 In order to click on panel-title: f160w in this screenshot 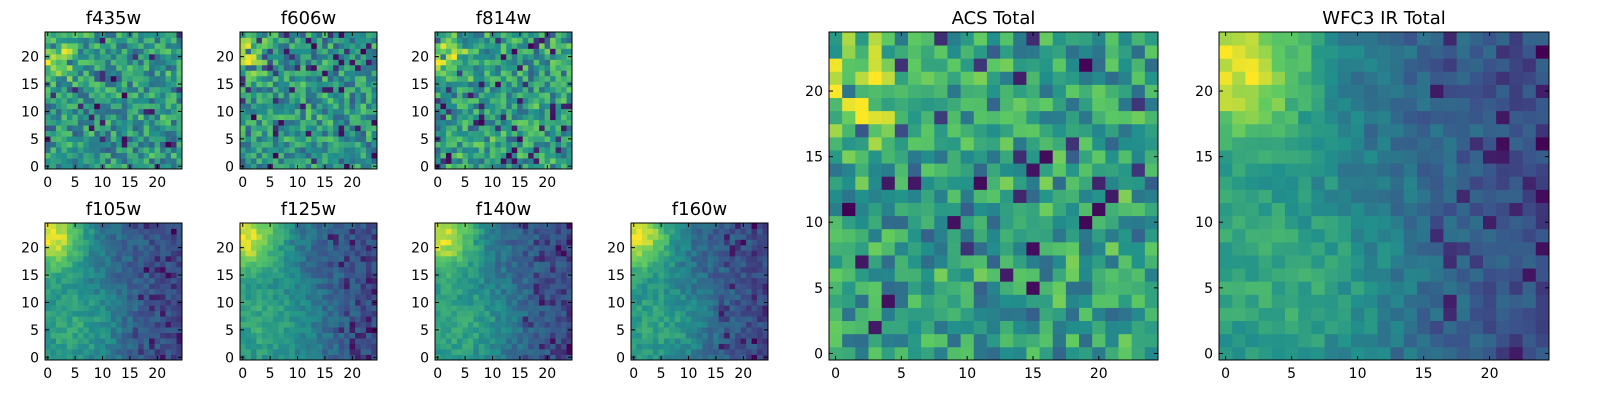, I will do `click(699, 209)`.